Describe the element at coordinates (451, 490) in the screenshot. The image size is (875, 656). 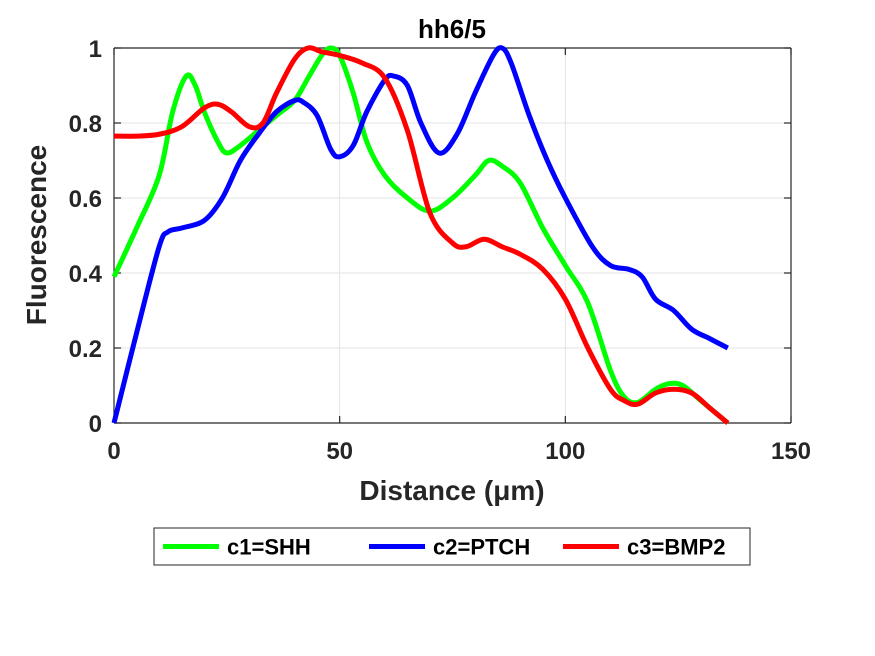
I see `x-axis-label: Distance (μm)` at that location.